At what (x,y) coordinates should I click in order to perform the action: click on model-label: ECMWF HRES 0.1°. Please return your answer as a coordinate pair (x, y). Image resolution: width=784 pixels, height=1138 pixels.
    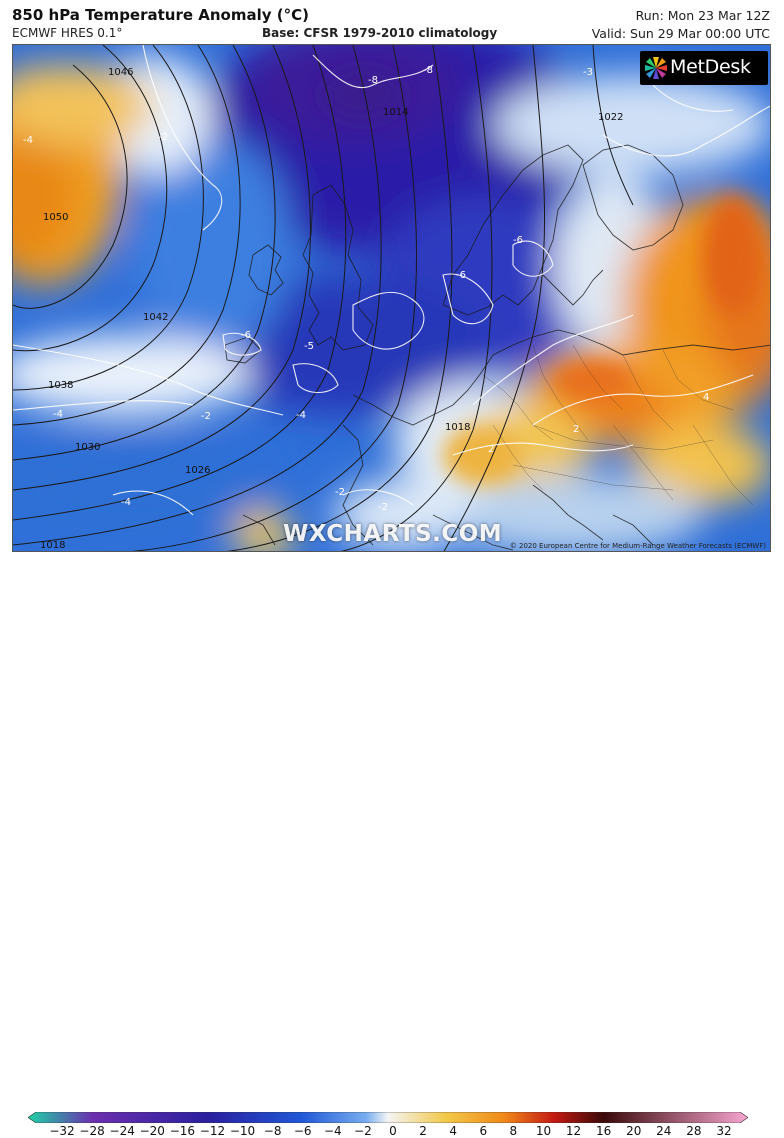
    Looking at the image, I should click on (67, 33).